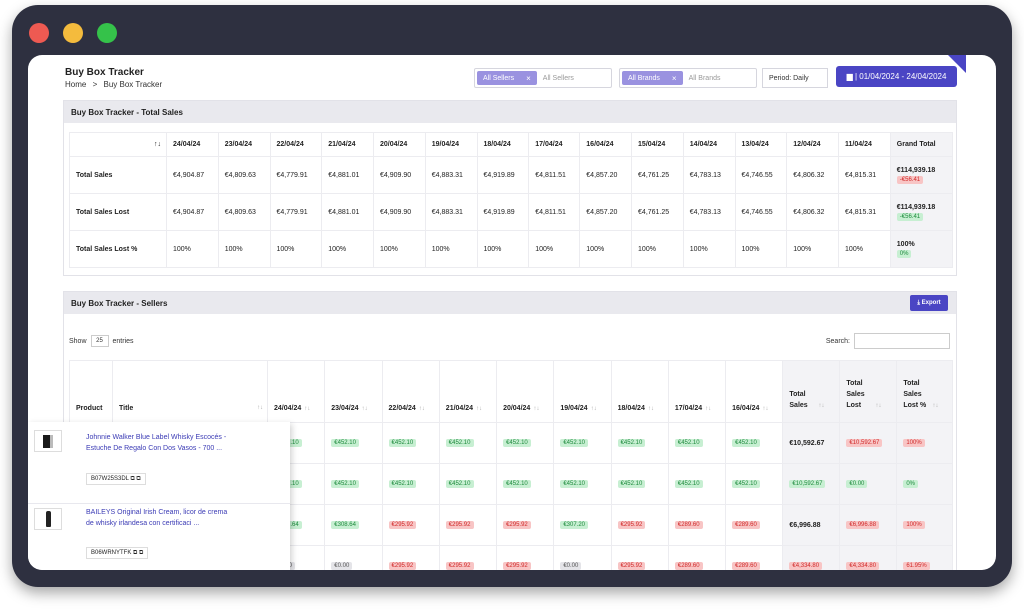 This screenshot has height=609, width=1024. Describe the element at coordinates (904, 253) in the screenshot. I see `delta-badge: 0%` at that location.